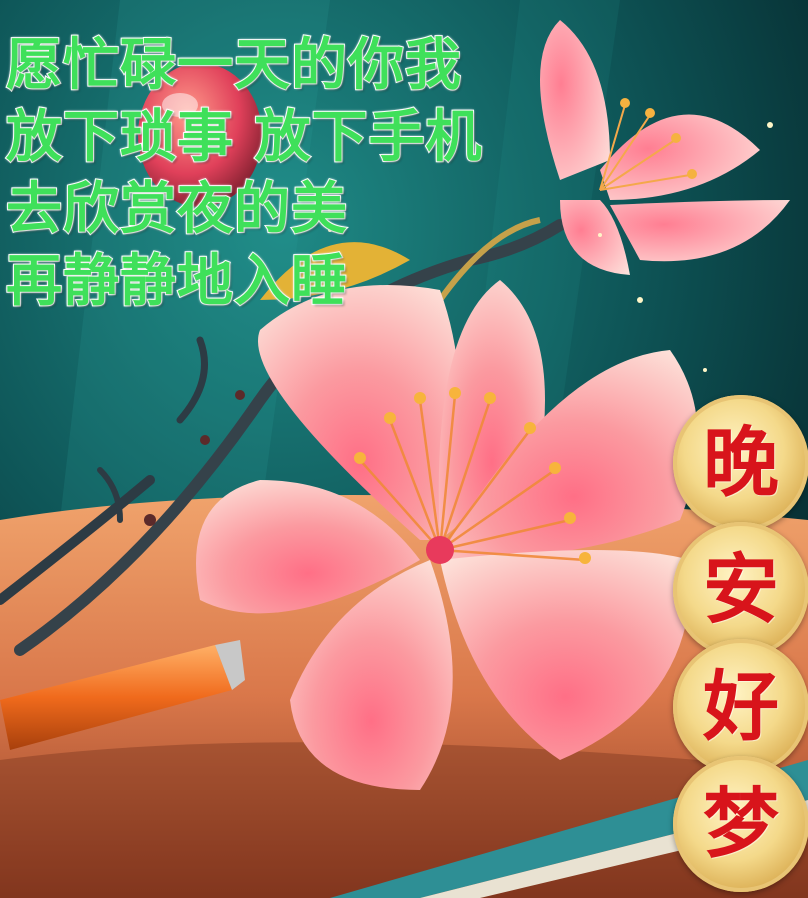 This screenshot has height=898, width=808. I want to click on greeting-char-wan: 晚, so click(741, 462).